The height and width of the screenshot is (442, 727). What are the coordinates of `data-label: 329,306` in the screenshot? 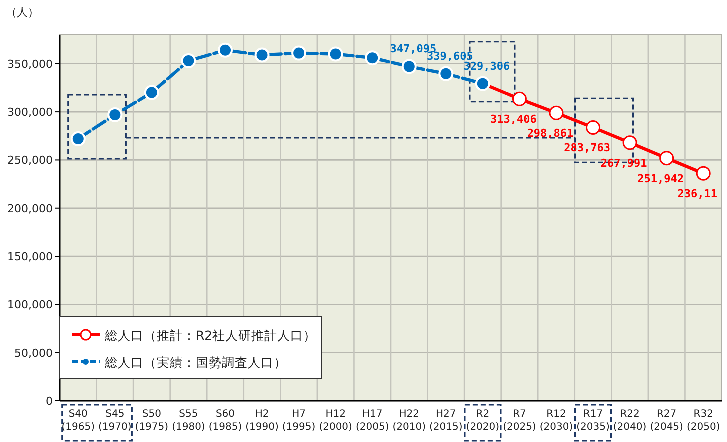 It's located at (487, 66).